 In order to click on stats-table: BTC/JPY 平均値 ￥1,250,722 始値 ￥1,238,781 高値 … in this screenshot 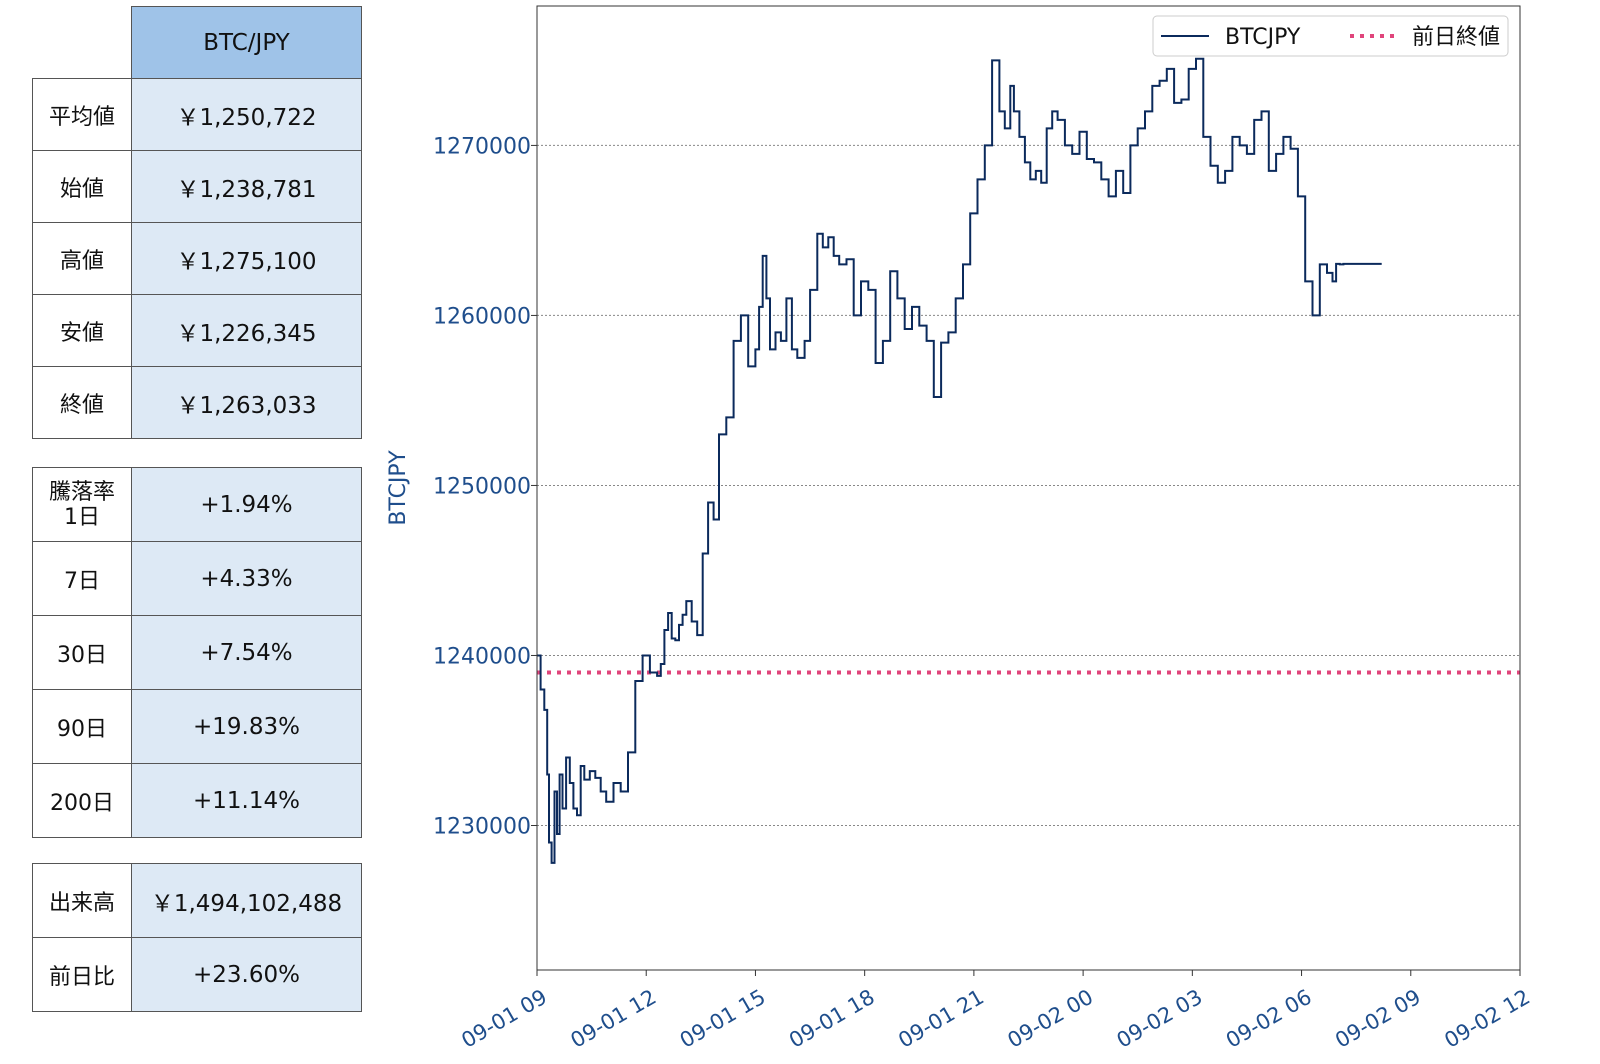, I will do `click(197, 222)`.